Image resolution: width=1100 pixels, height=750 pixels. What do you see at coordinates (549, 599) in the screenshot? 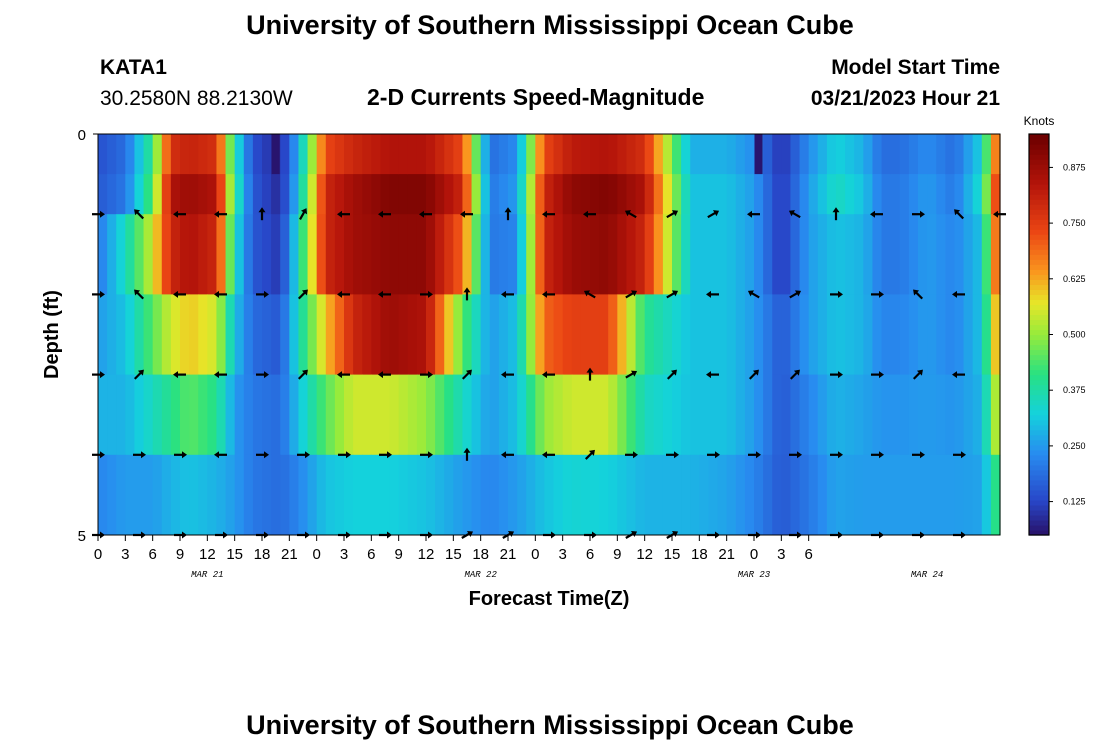
I see `x-axis-title: Forecast Time(Z)` at bounding box center [549, 599].